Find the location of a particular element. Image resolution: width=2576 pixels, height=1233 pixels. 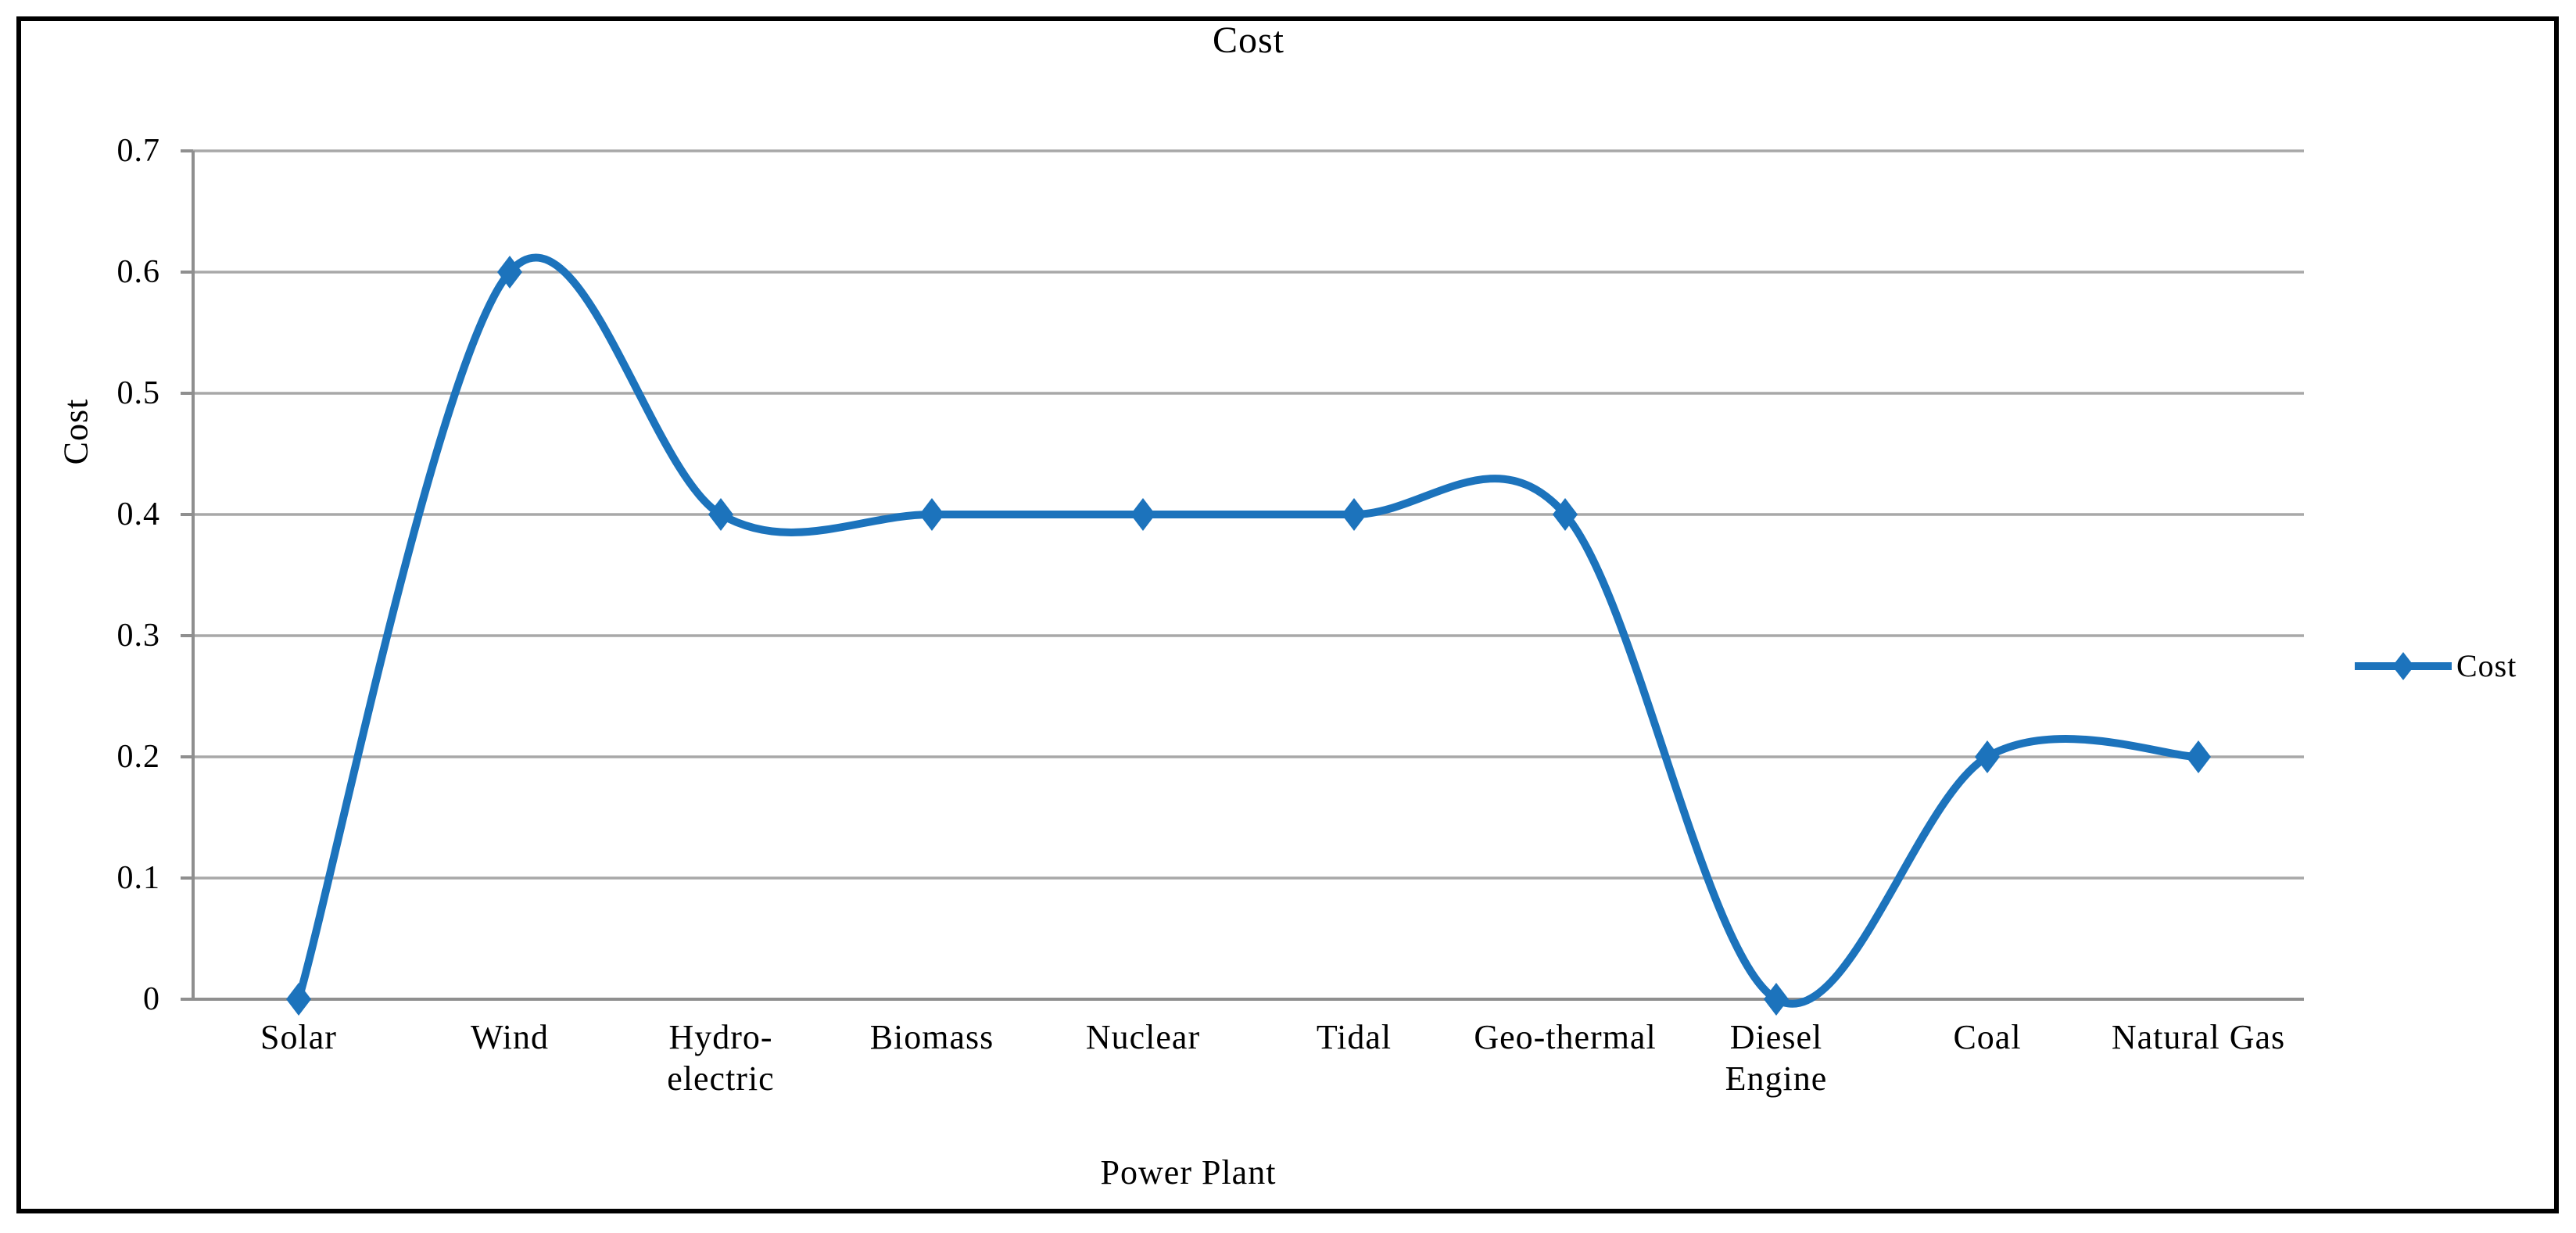

x-axis-title: Power Plant is located at coordinates (1188, 1172).